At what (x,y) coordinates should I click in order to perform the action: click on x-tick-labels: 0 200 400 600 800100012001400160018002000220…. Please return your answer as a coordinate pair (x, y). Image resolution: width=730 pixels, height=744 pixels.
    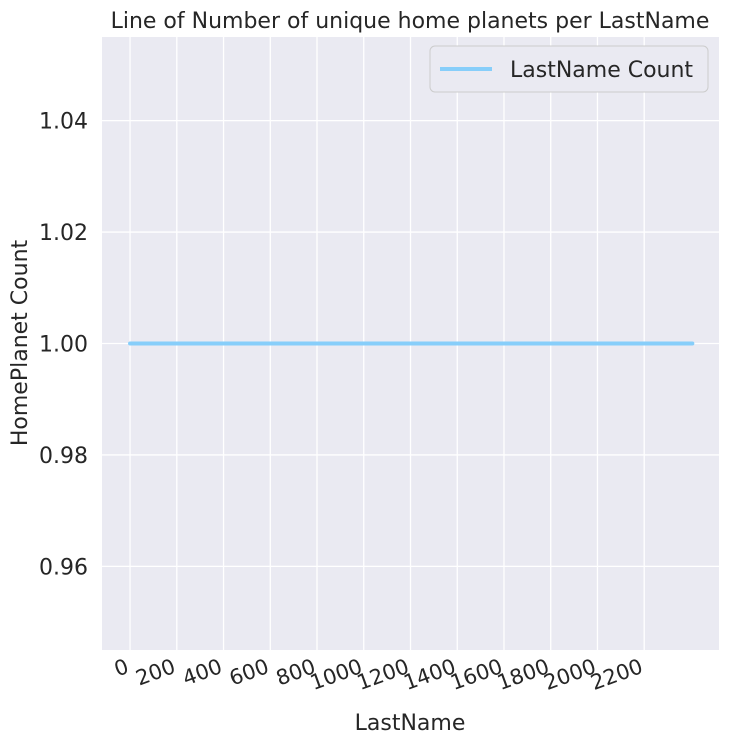
    Looking at the image, I should click on (378, 674).